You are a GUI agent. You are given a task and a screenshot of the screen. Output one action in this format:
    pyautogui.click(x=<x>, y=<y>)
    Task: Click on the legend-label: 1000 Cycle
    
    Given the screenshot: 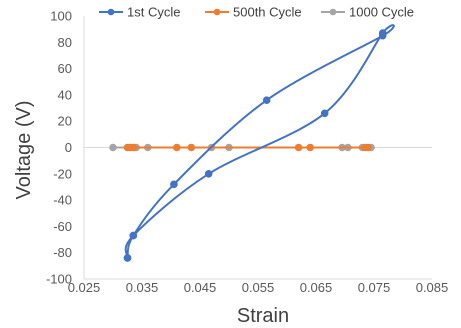 What is the action you would take?
    pyautogui.click(x=381, y=12)
    